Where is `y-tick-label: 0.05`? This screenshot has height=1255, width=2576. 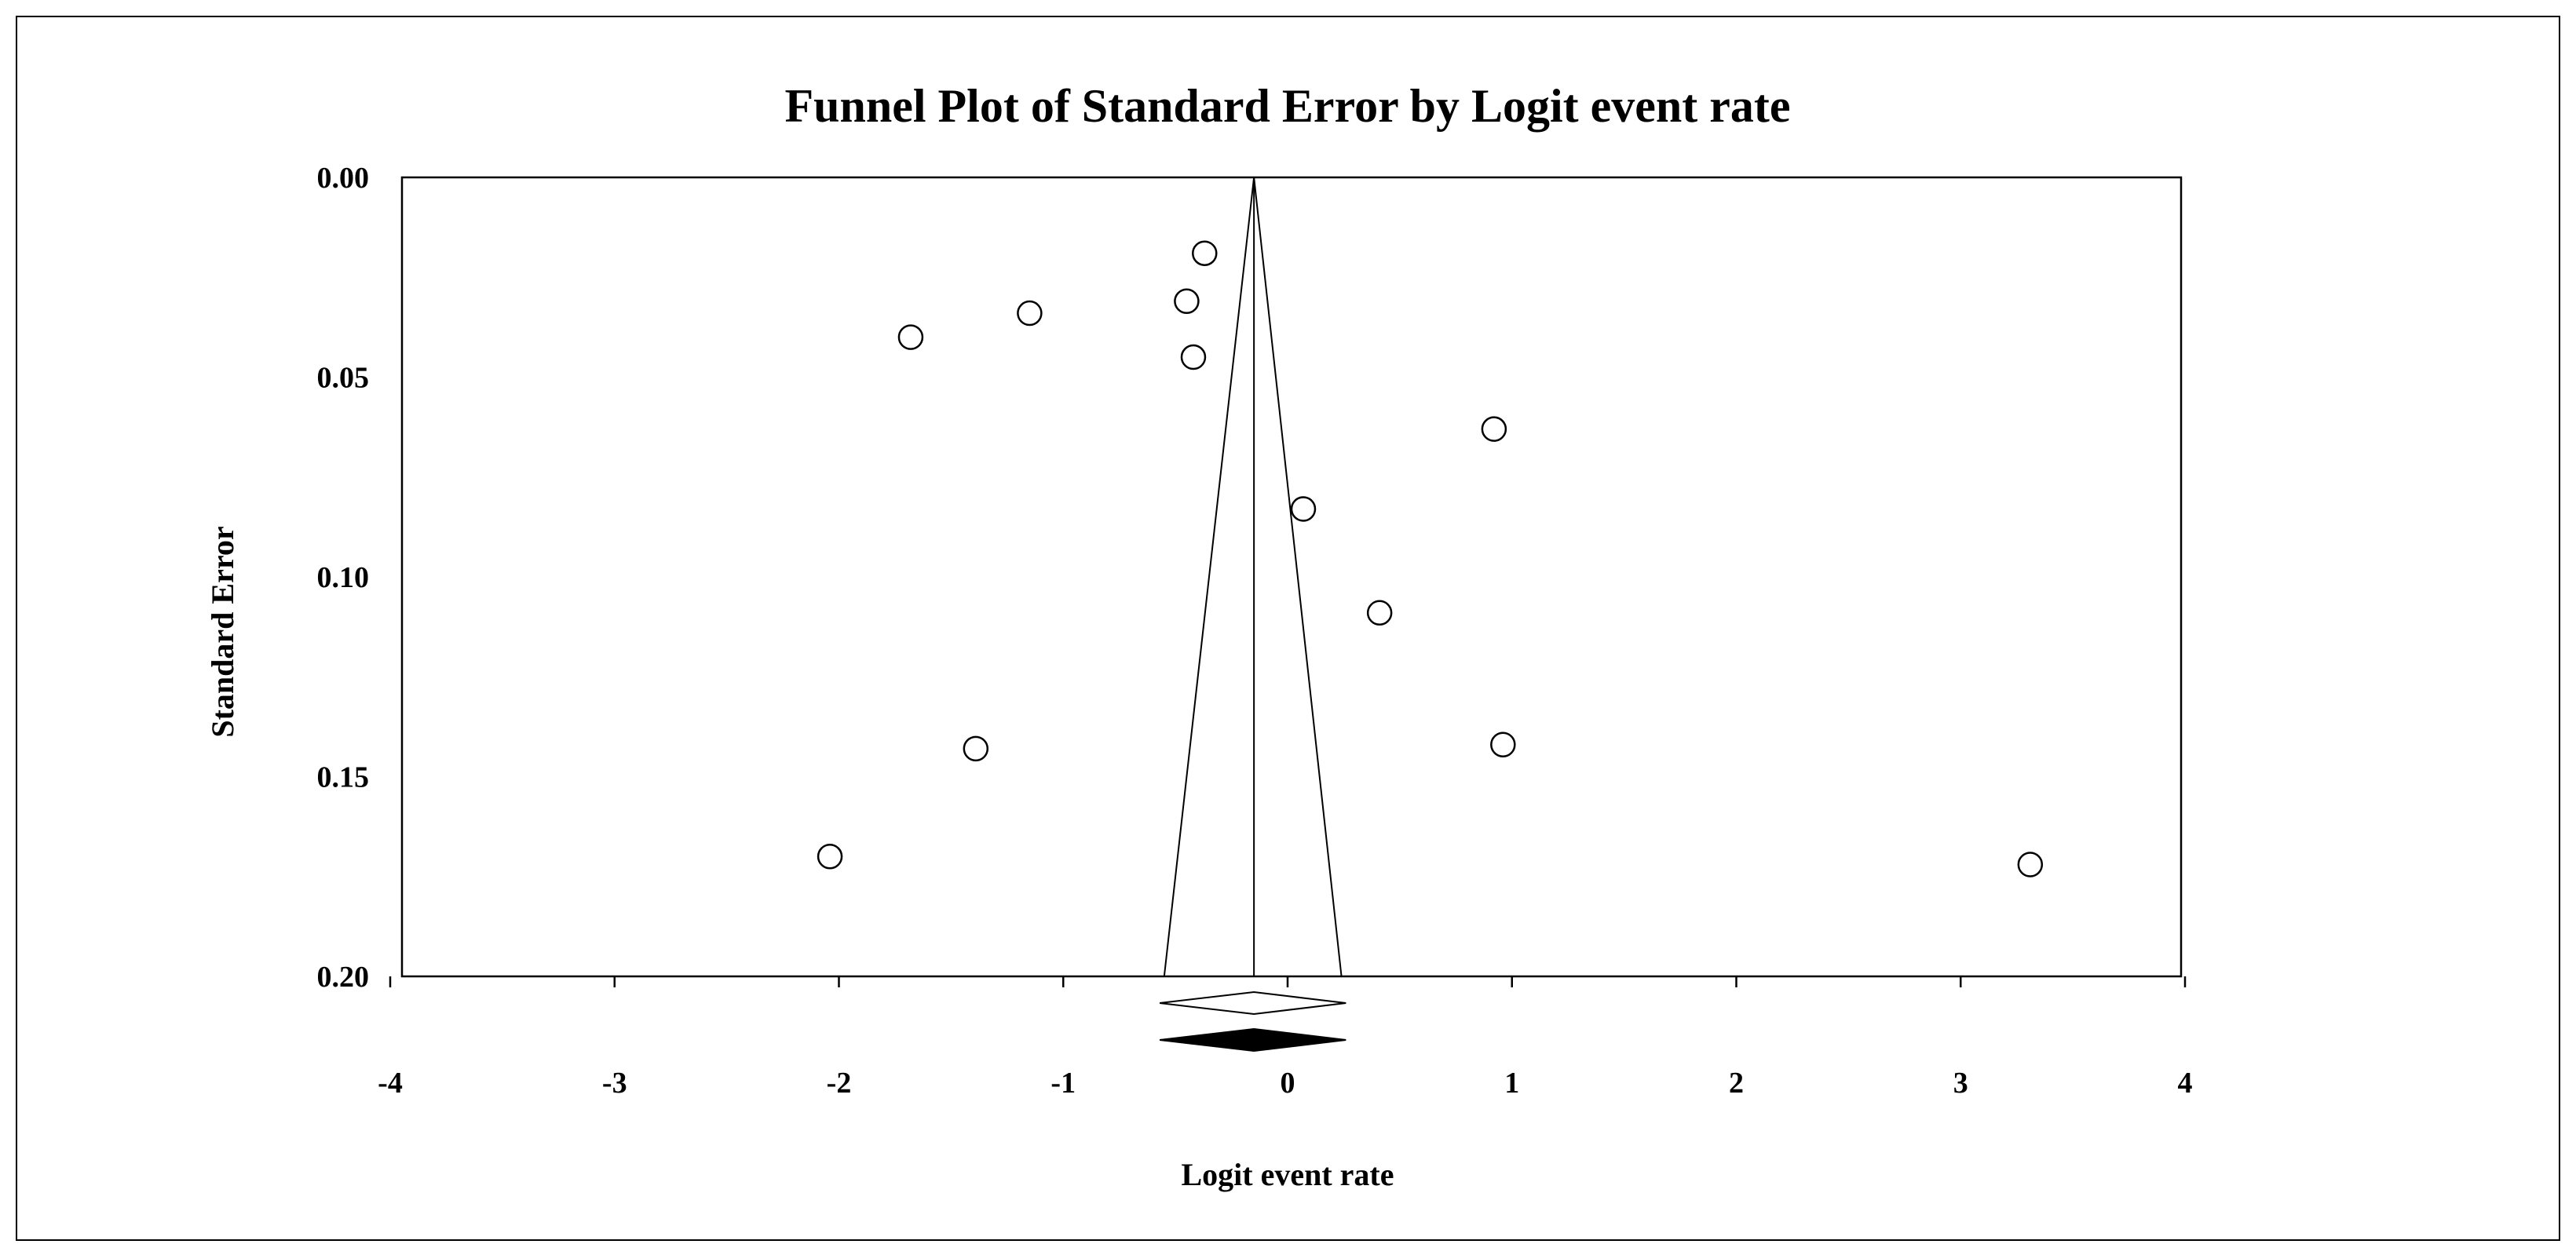
y-tick-label: 0.05 is located at coordinates (343, 378).